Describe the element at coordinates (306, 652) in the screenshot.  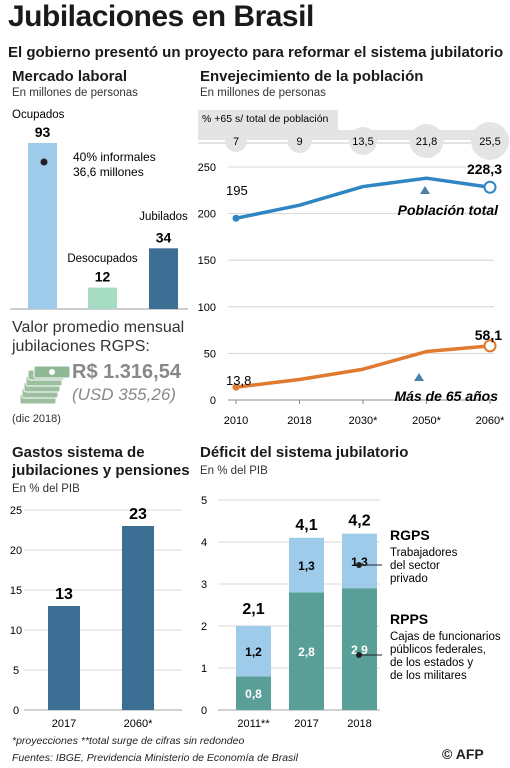
I see `deficit-value-label: 2,8` at that location.